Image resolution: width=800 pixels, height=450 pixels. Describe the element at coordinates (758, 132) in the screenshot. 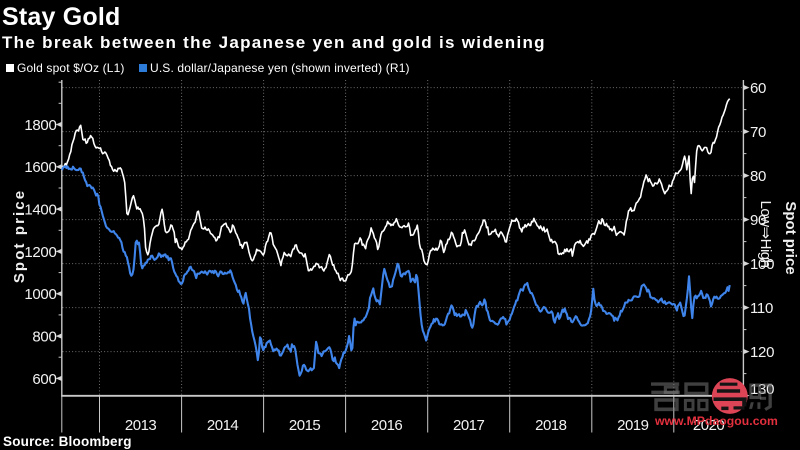

I see `svg-text: 70` at that location.